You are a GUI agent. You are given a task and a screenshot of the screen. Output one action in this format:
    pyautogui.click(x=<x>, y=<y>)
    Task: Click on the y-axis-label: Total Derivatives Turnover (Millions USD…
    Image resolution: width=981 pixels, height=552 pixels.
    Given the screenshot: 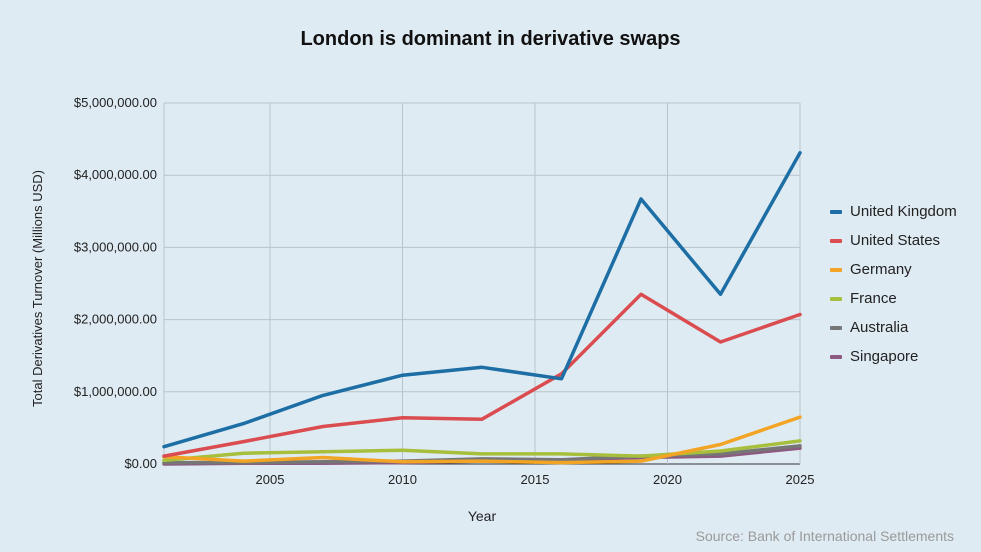 What is the action you would take?
    pyautogui.click(x=37, y=288)
    